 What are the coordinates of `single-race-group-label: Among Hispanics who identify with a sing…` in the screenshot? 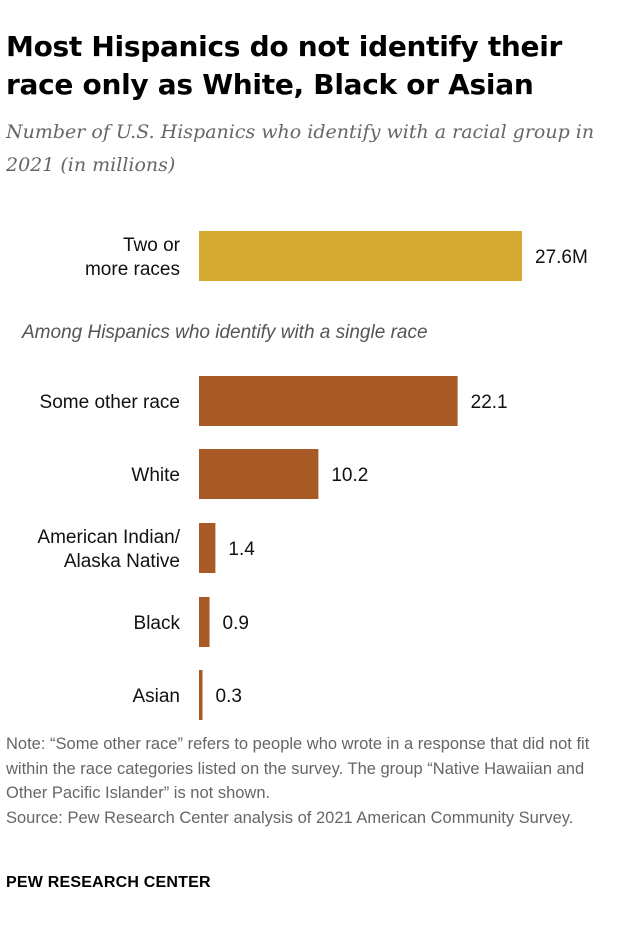 It's located at (224, 332).